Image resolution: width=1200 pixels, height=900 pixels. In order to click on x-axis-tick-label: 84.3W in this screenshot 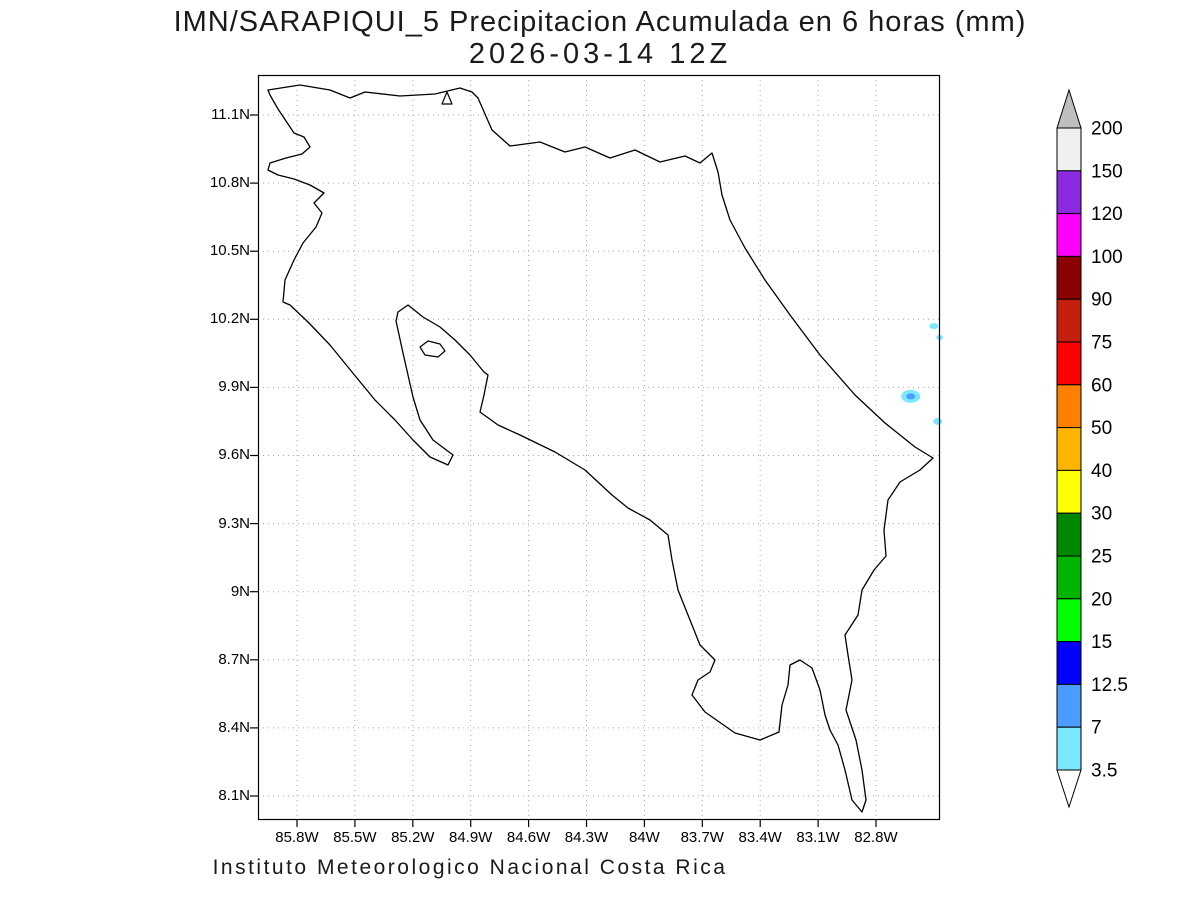, I will do `click(586, 837)`.